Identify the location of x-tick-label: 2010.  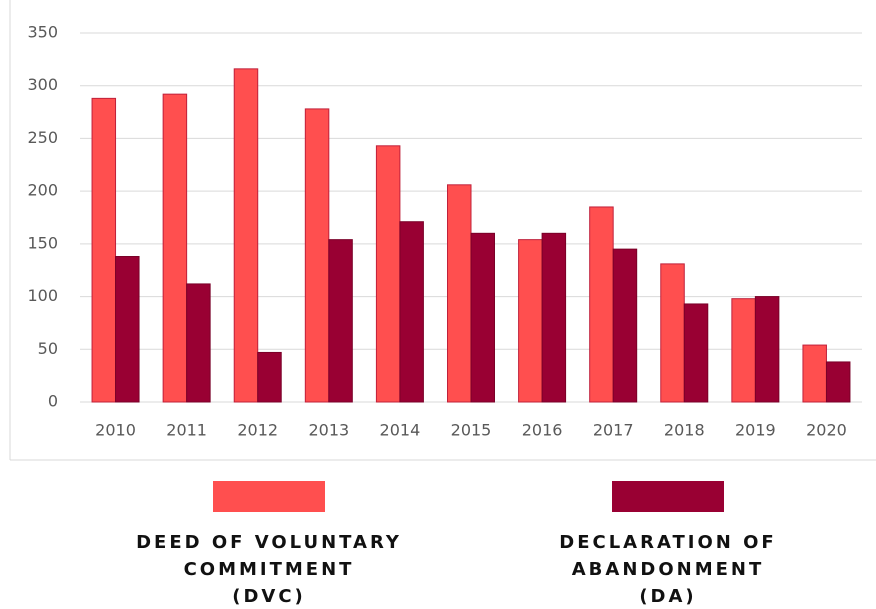
(115, 430).